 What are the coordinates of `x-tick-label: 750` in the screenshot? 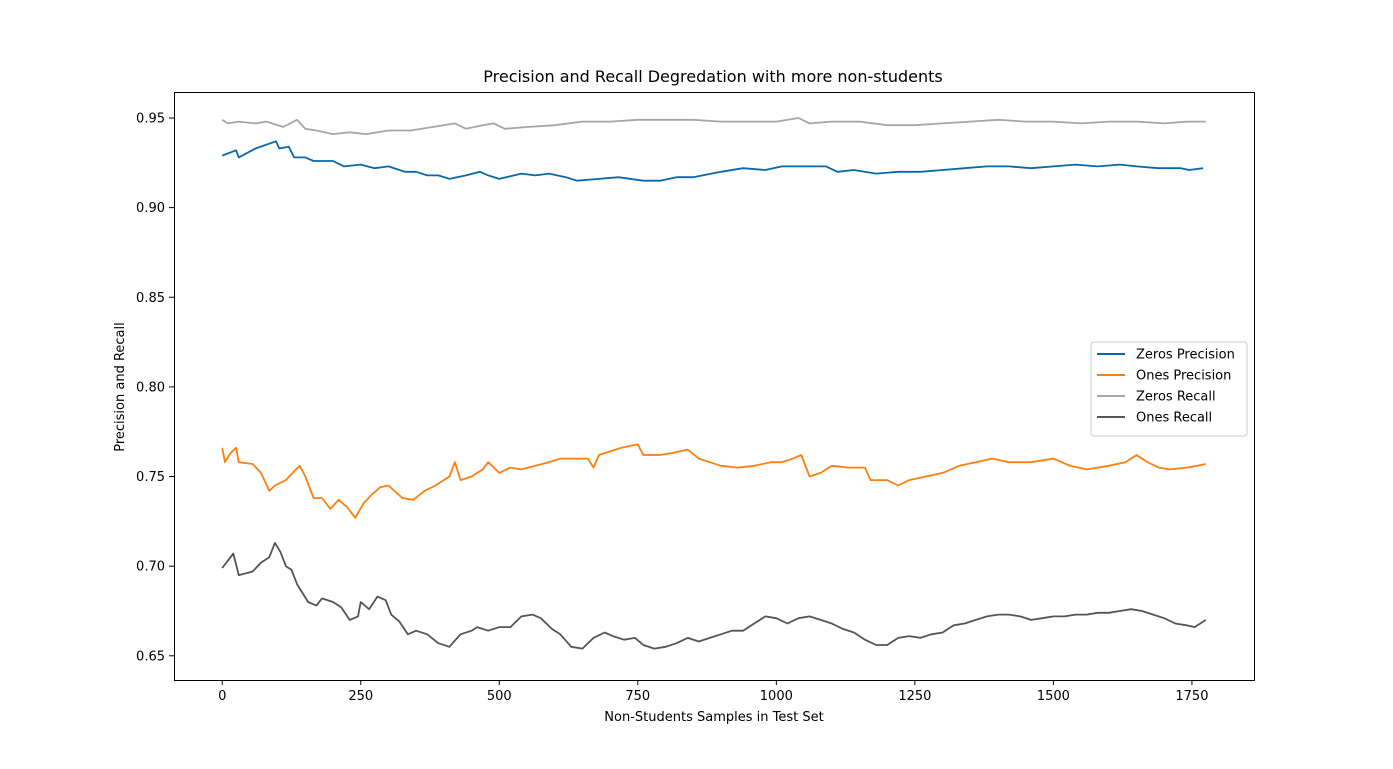 It's located at (637, 696).